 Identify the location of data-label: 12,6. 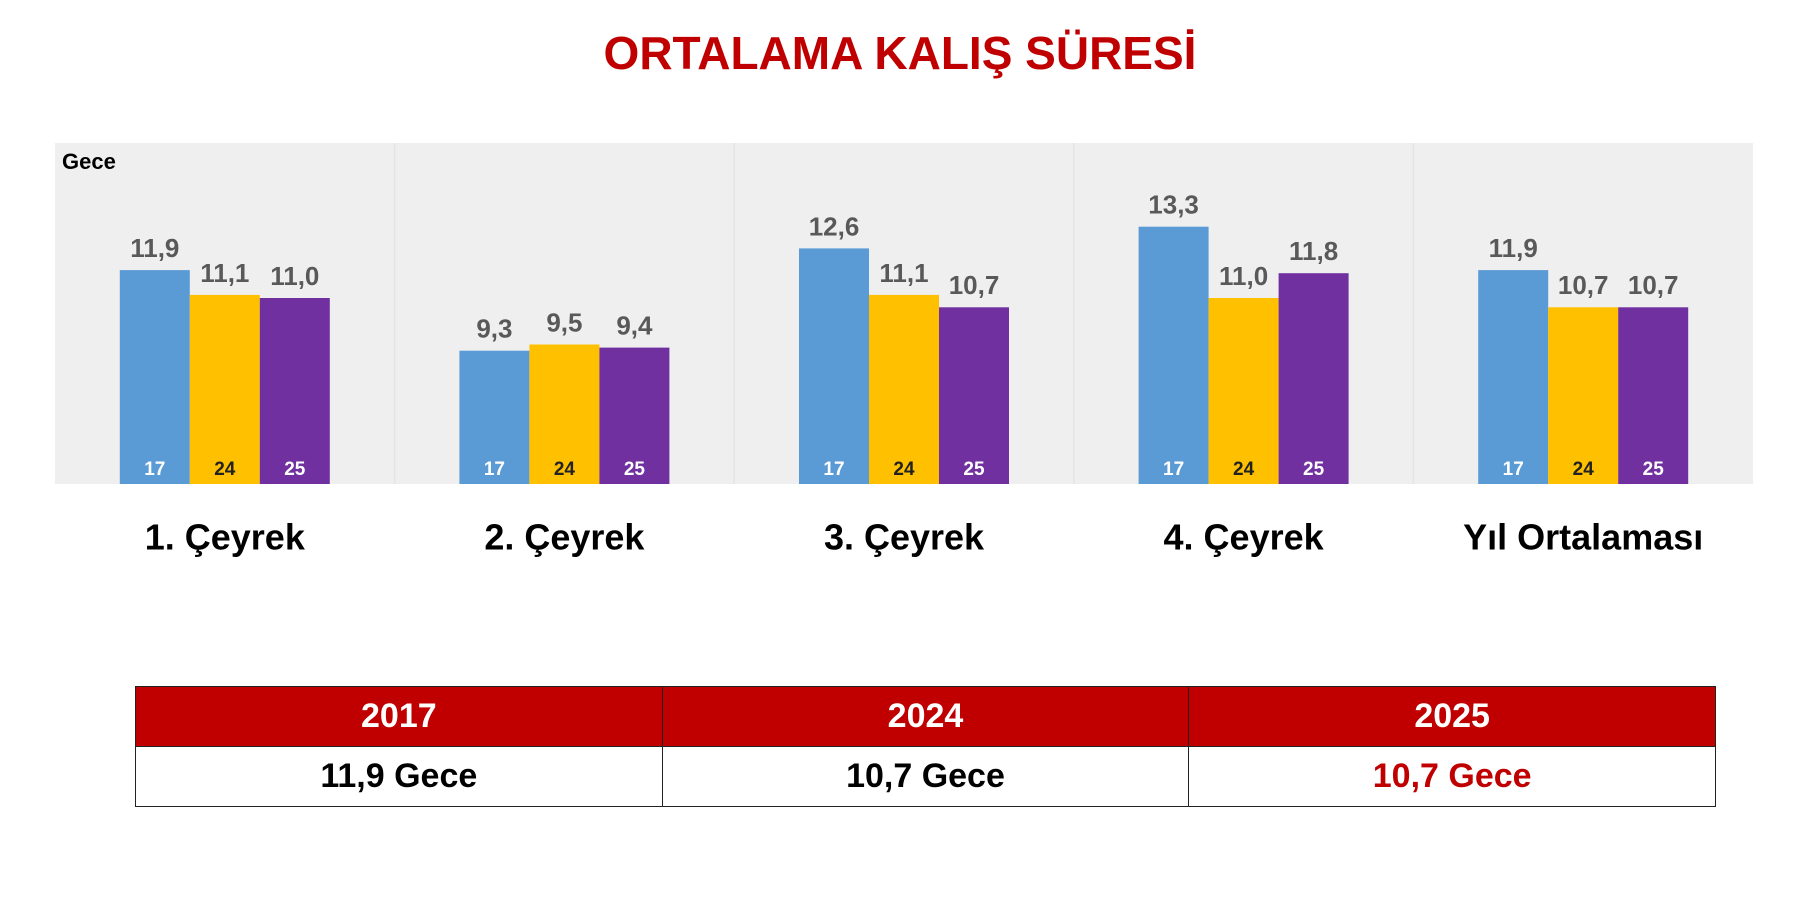
(834, 226).